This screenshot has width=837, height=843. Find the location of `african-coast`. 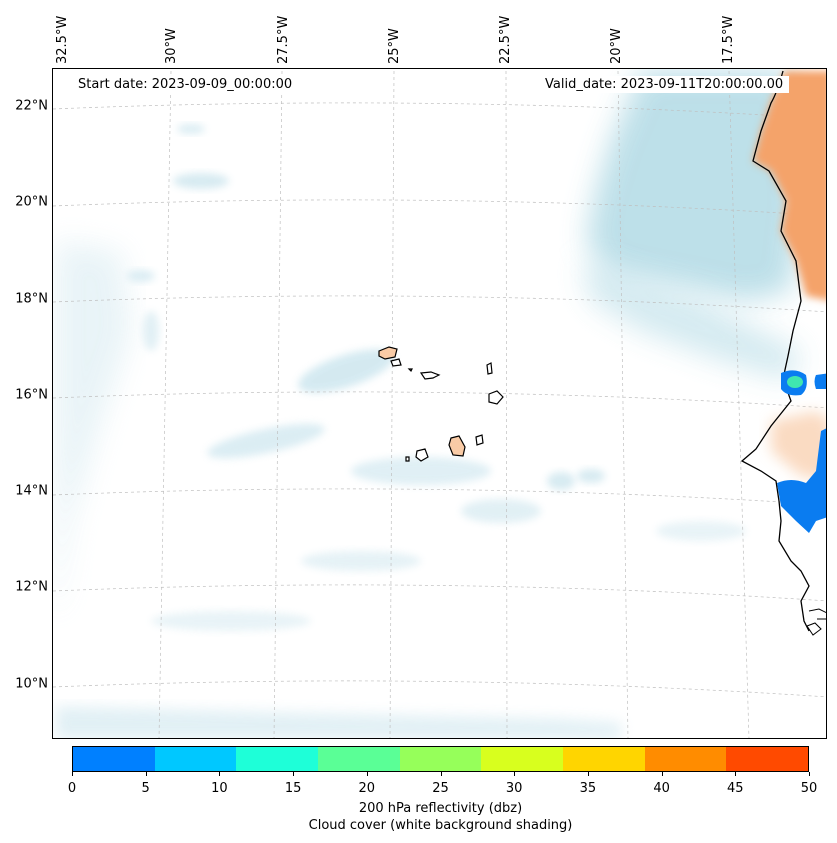

african-coast is located at coordinates (783, 353).